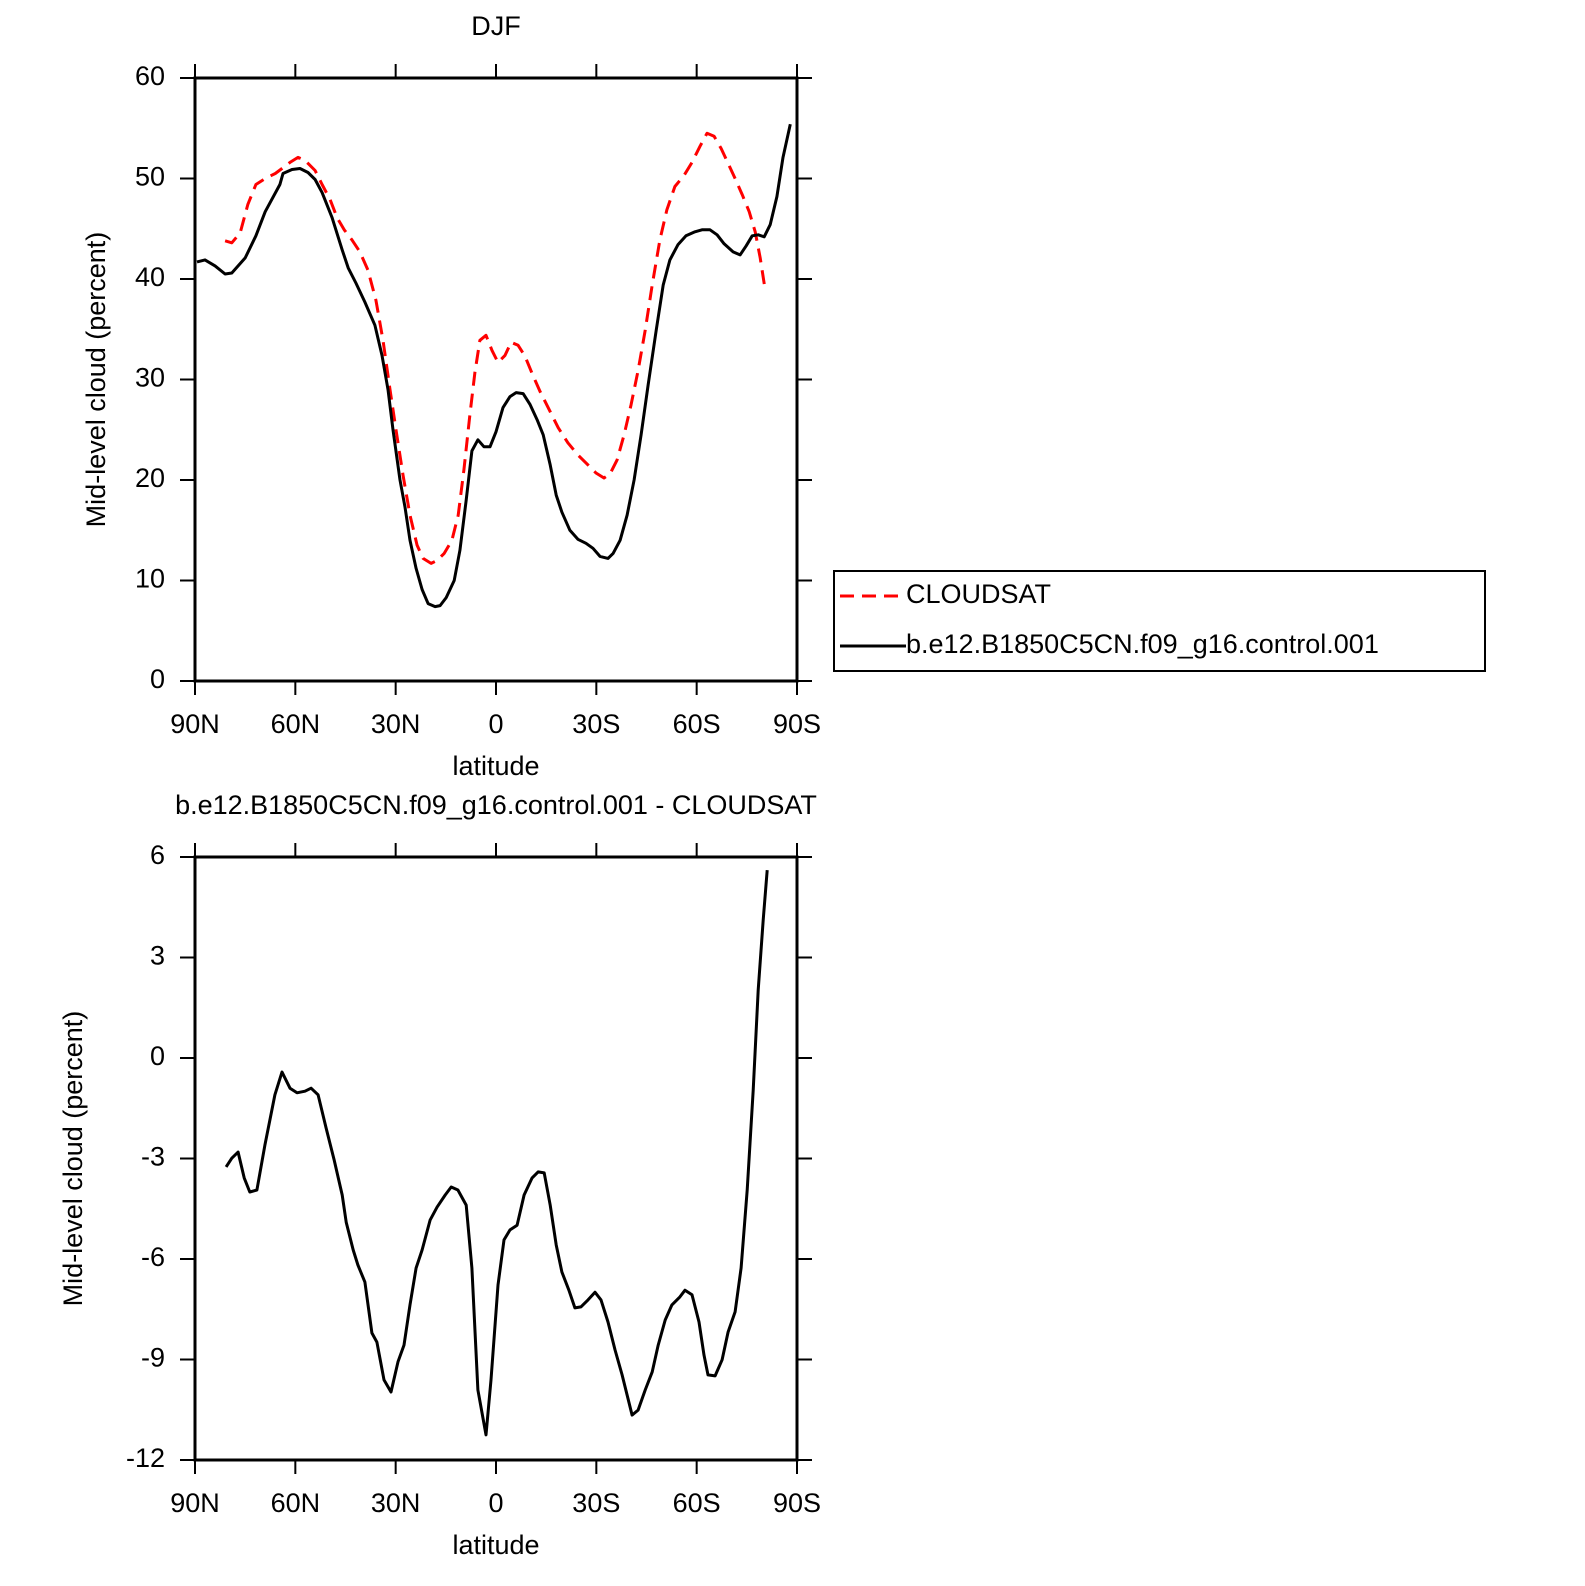 Image resolution: width=1585 pixels, height=1586 pixels. I want to click on y-tick-label: -12, so click(145, 1458).